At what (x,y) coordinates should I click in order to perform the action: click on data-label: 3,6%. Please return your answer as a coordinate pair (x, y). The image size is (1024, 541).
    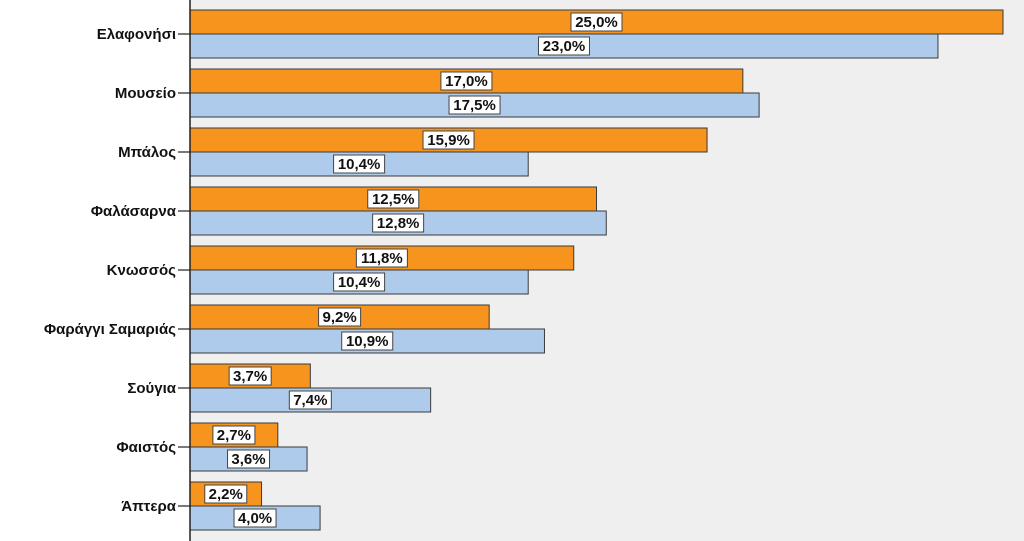
    Looking at the image, I should click on (248, 459).